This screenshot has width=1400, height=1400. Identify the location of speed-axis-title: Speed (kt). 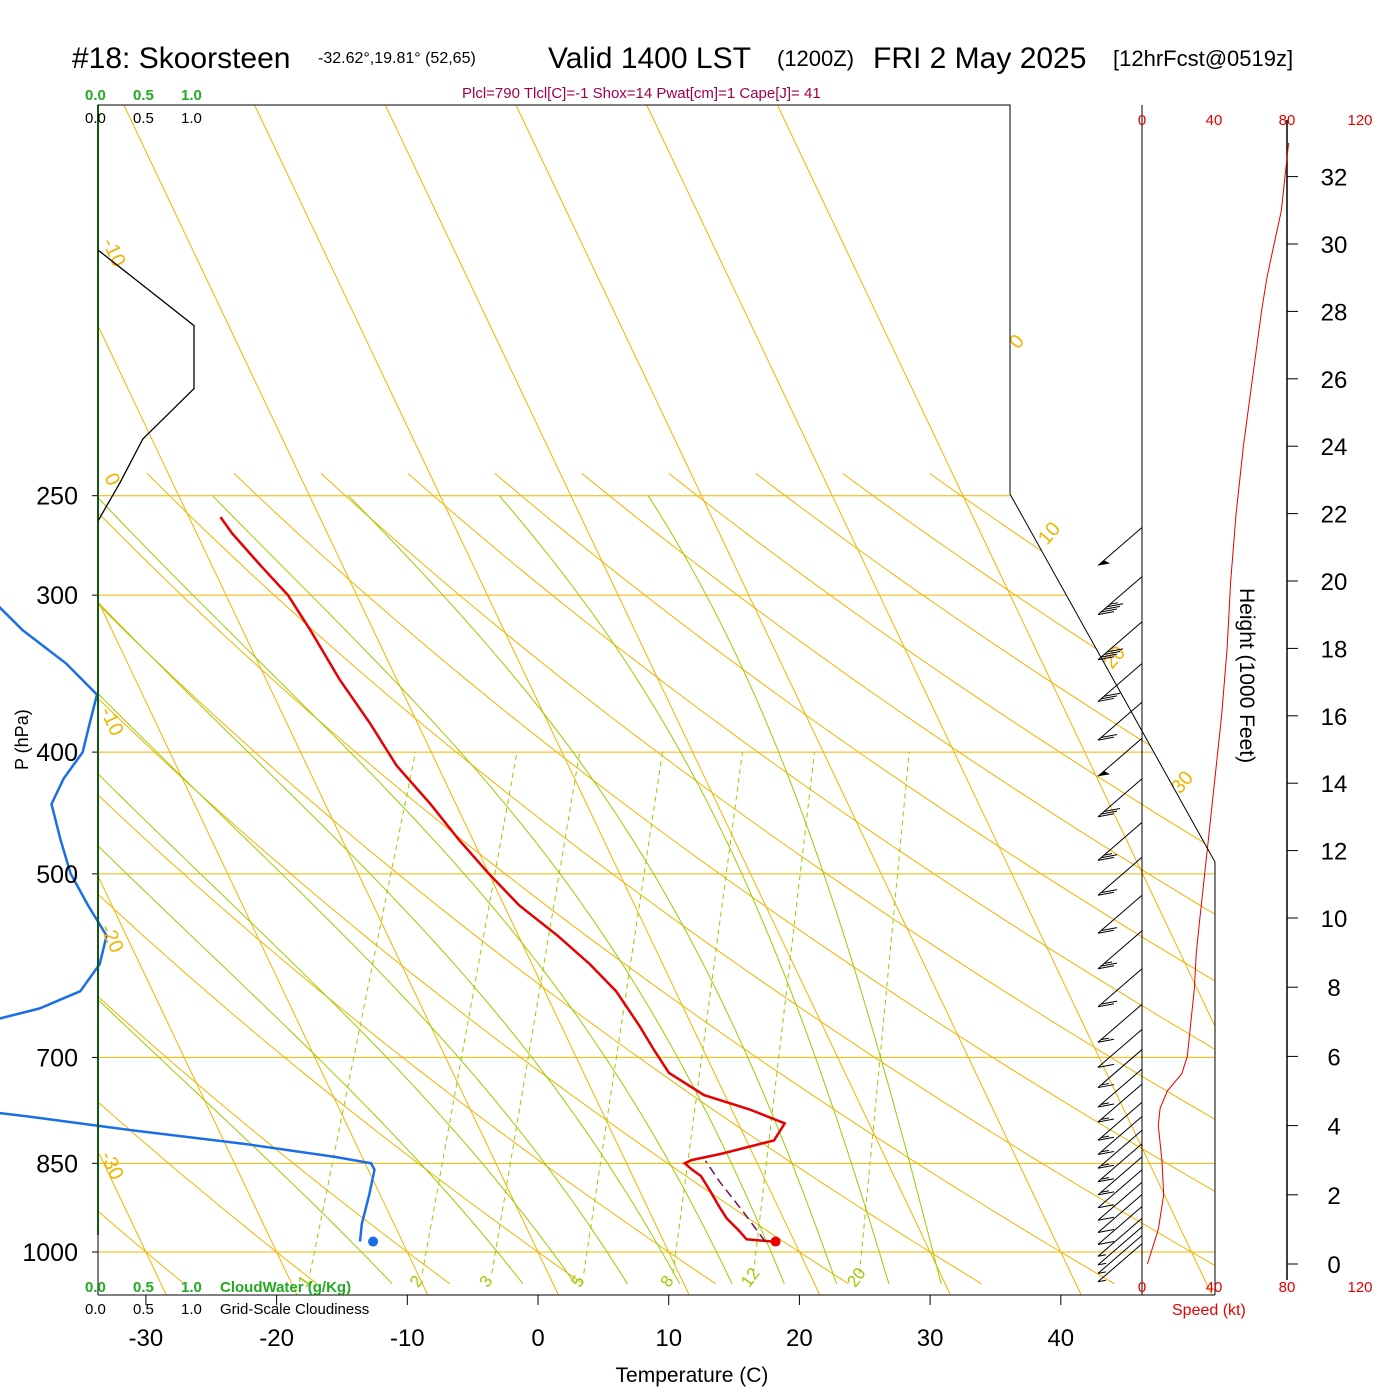
(1209, 1310).